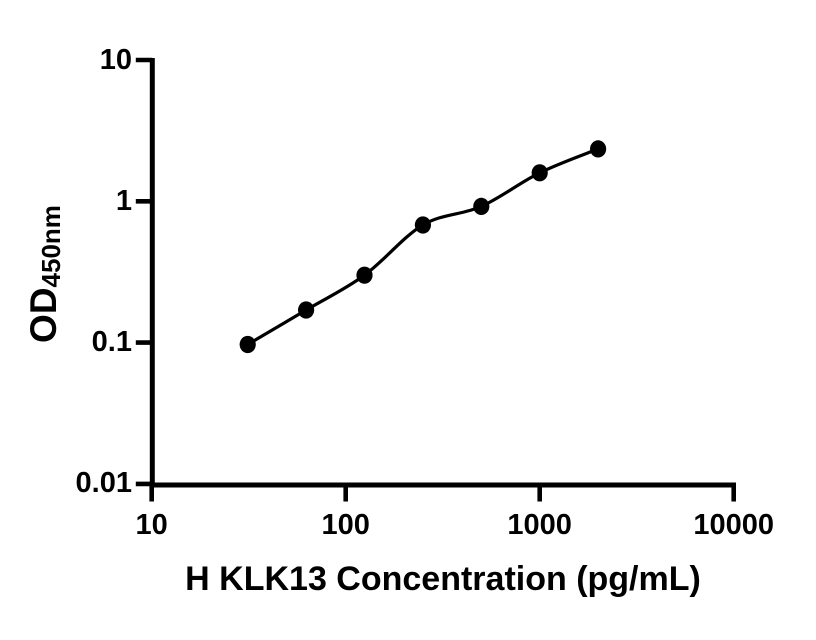  I want to click on y-axis-title: OD 450nm, so click(44, 274).